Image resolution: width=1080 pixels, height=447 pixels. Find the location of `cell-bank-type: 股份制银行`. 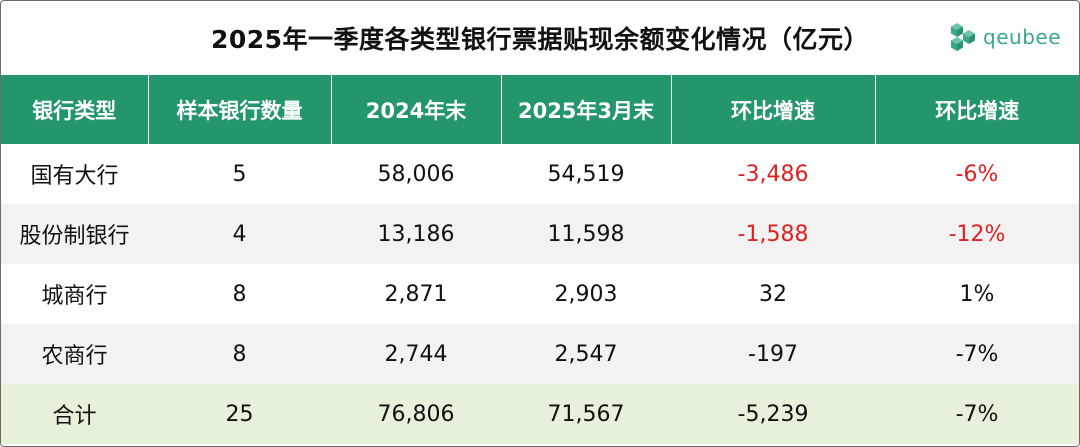

cell-bank-type: 股份制银行 is located at coordinates (74, 234).